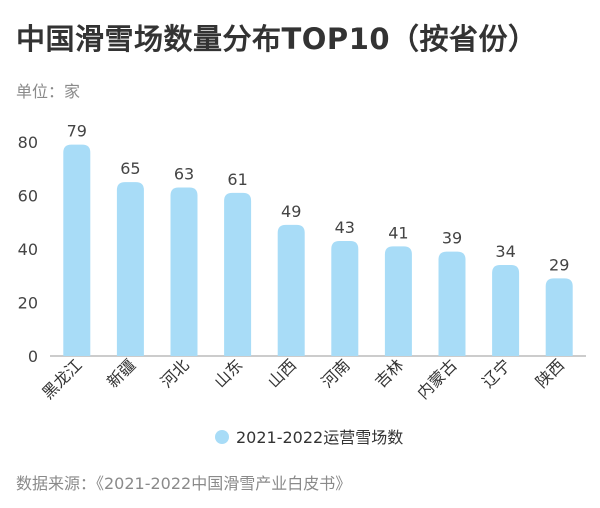  I want to click on data-label: 61, so click(237, 179).